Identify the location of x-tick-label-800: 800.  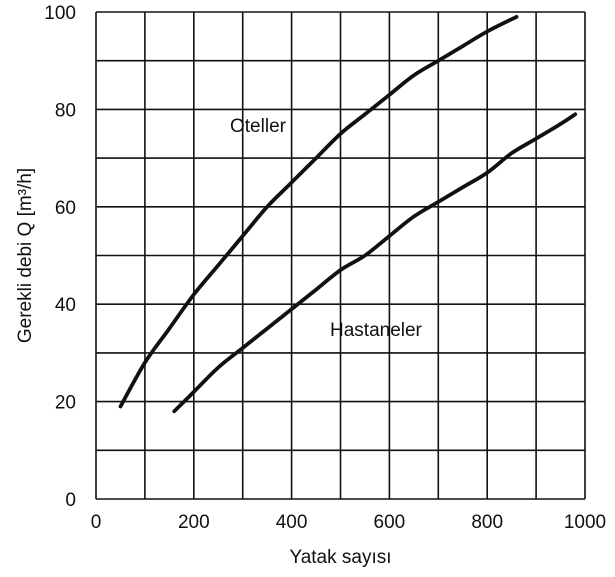
(487, 522).